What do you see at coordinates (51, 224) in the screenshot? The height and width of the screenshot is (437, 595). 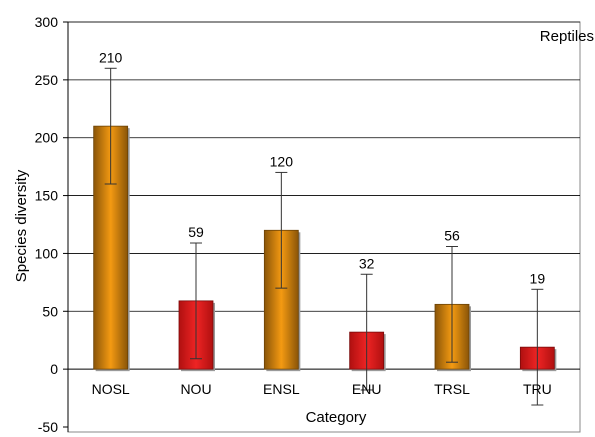 I see `y-tick-labels: -50 0 50 100 150 200 250 300` at bounding box center [51, 224].